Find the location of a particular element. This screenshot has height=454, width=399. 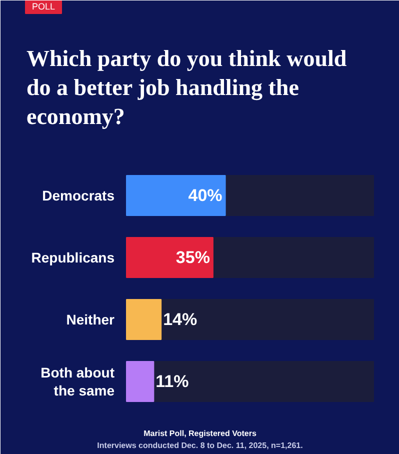

data-label: 14% is located at coordinates (180, 319).